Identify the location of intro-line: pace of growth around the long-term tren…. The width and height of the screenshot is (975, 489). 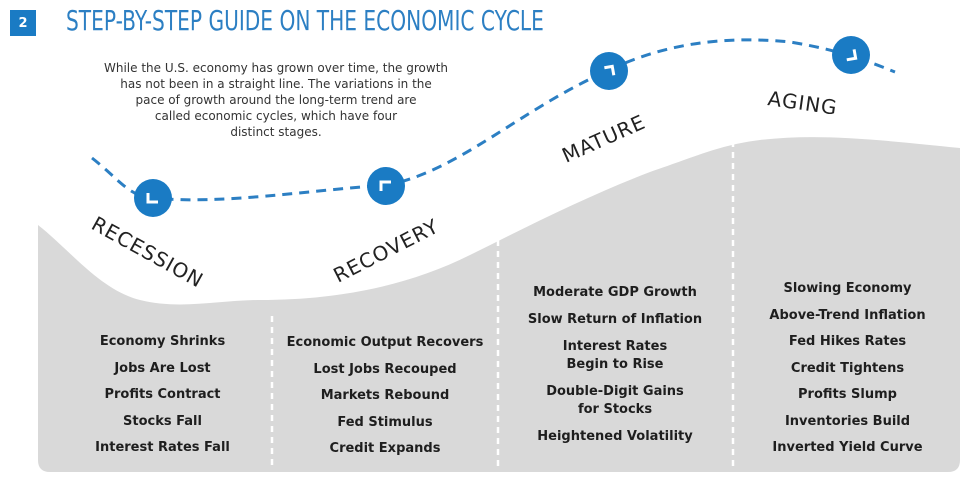
(276, 100).